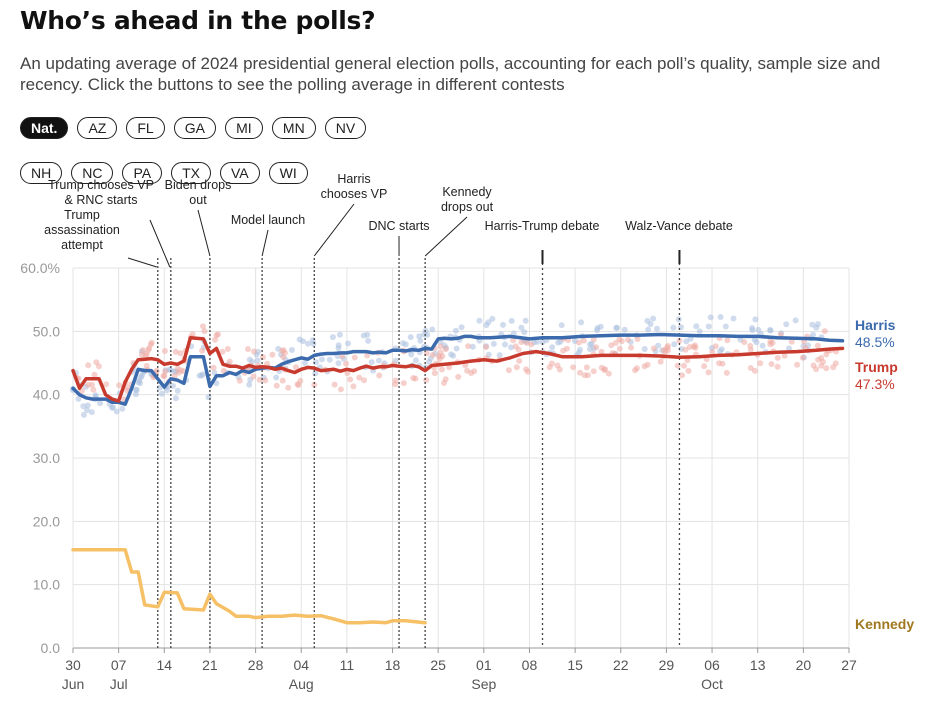  What do you see at coordinates (194, 128) in the screenshot?
I see `contest-button-ga: GA` at bounding box center [194, 128].